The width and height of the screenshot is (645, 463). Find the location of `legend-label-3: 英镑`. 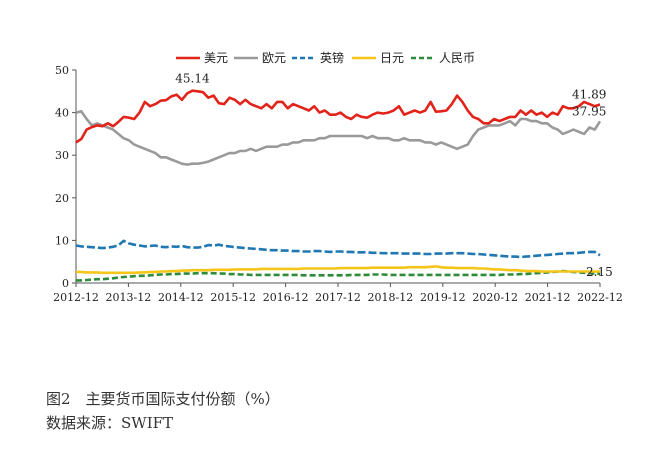

legend-label-3: 英镑 is located at coordinates (332, 57).